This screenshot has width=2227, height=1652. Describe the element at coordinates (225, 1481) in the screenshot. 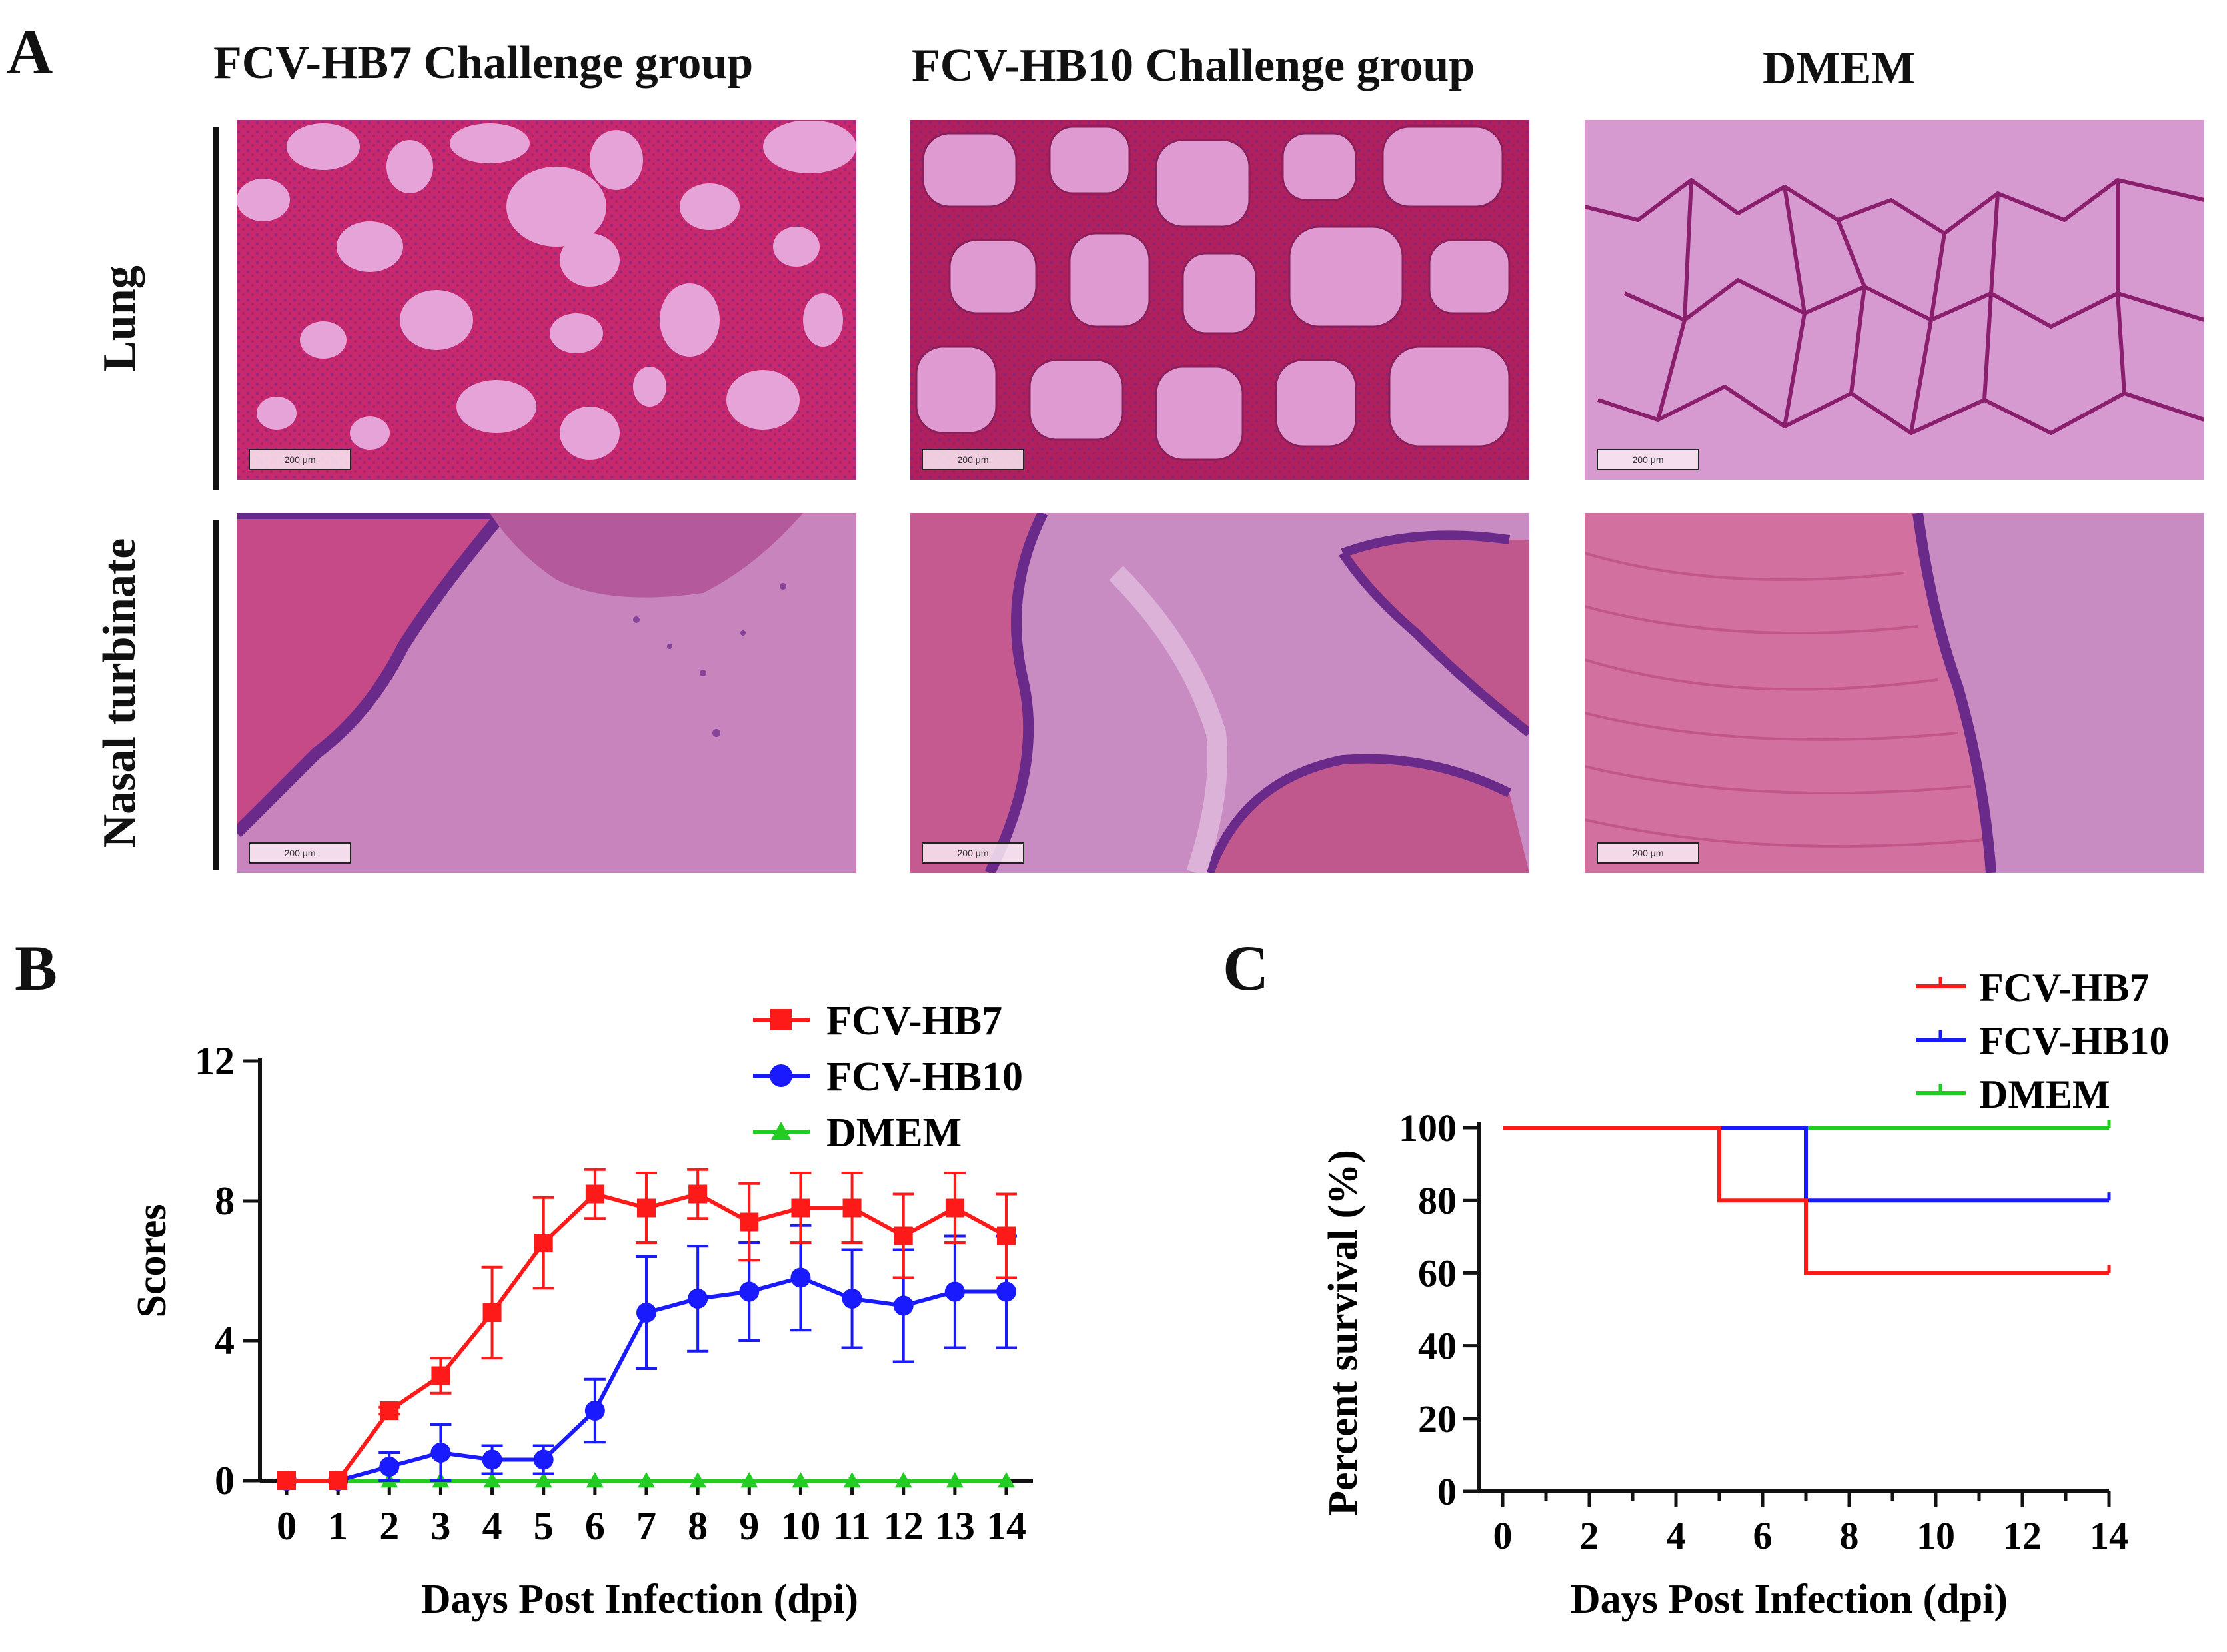

I see `y-tick-label: 0` at that location.